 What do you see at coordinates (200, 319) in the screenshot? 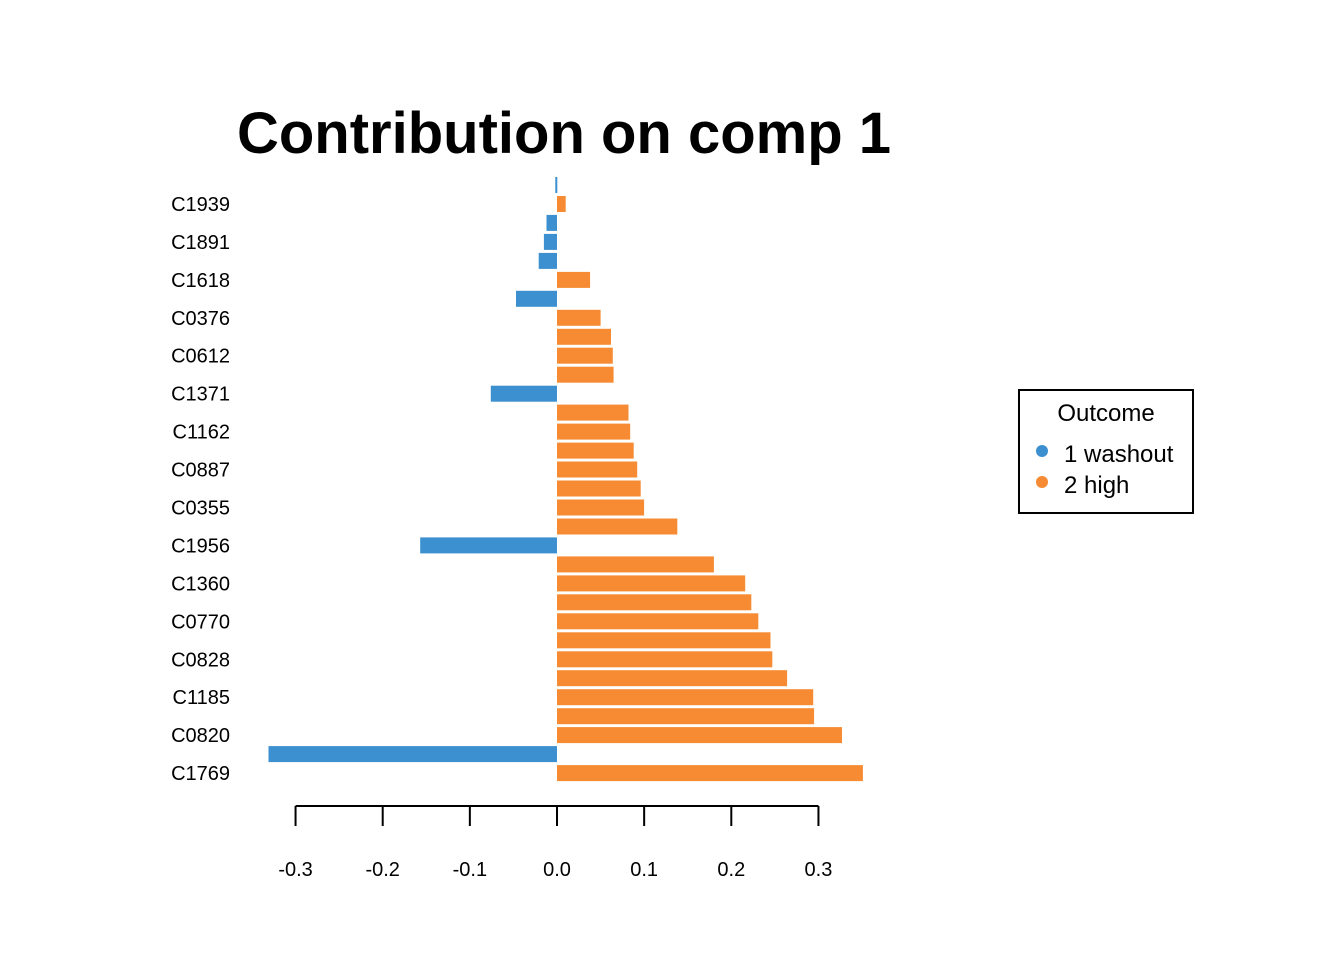
I see `category-label: C0376` at bounding box center [200, 319].